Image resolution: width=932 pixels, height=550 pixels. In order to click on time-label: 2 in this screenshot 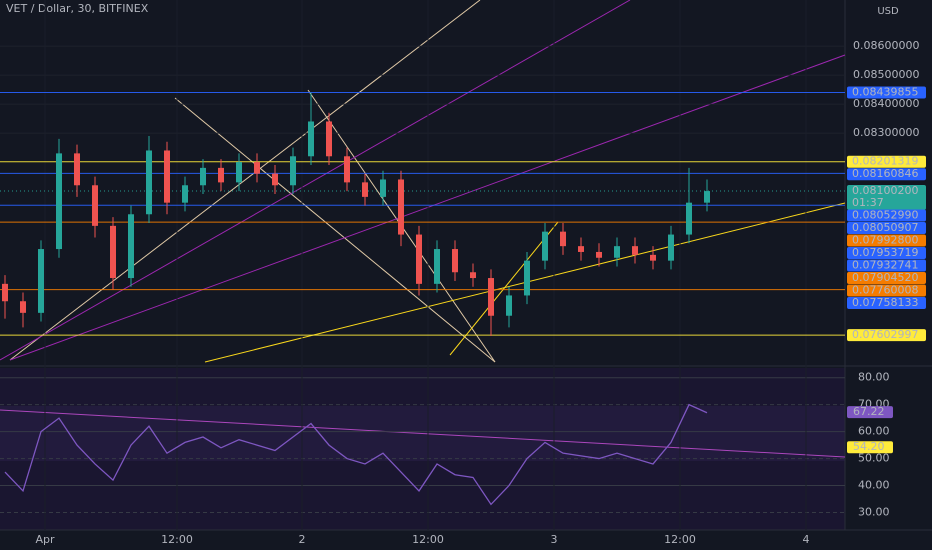, I will do `click(302, 539)`.